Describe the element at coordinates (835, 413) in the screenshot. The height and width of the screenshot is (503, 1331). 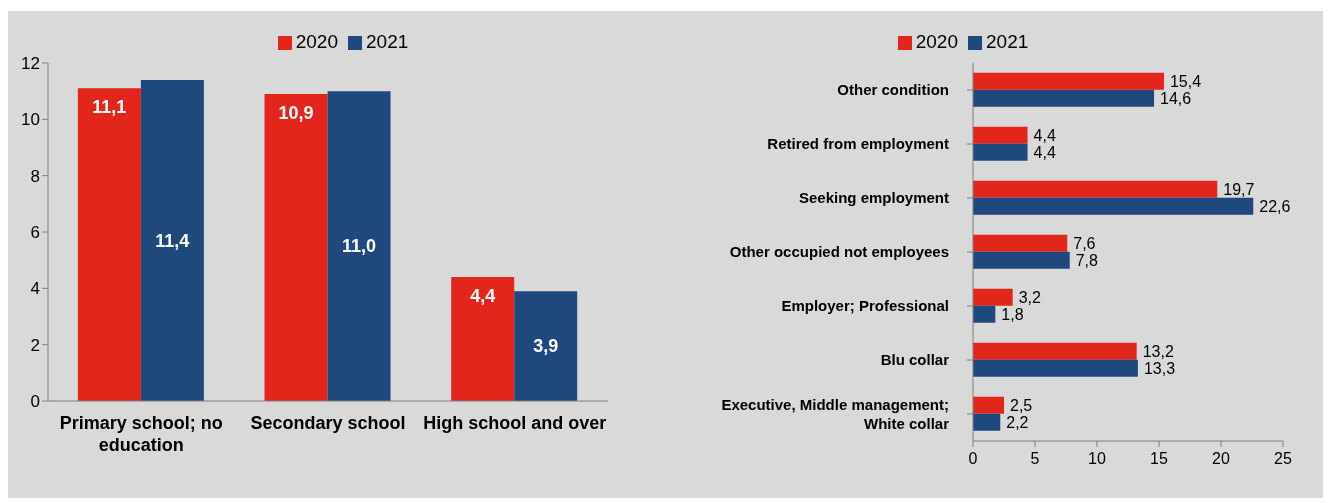
I see `y-tick-label: Executive, Middle management; White collar` at that location.